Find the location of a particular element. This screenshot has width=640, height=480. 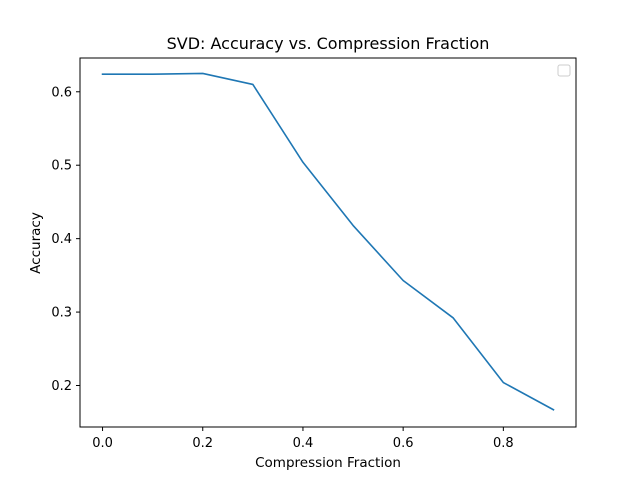

y-tick-label: 0.5 is located at coordinates (61, 166).